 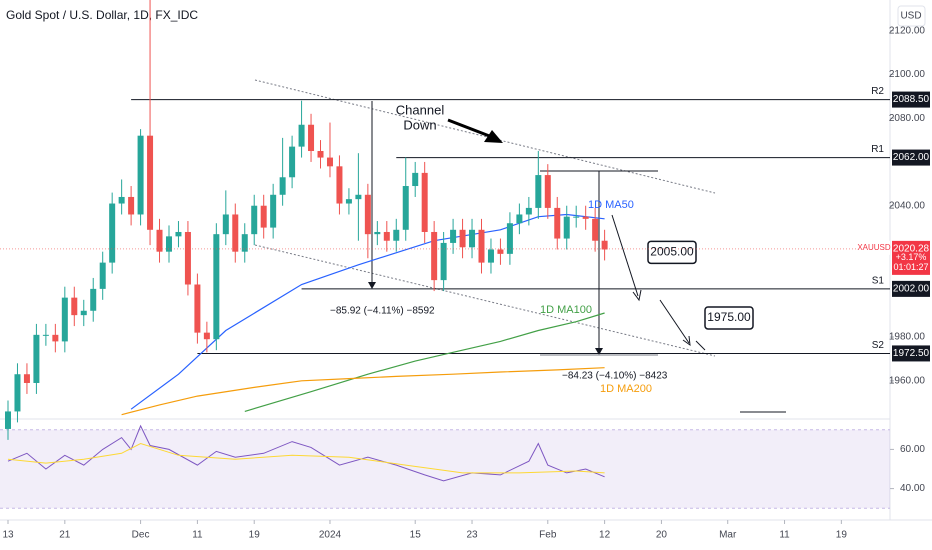 What do you see at coordinates (470, 128) in the screenshot?
I see `channel-arrow` at bounding box center [470, 128].